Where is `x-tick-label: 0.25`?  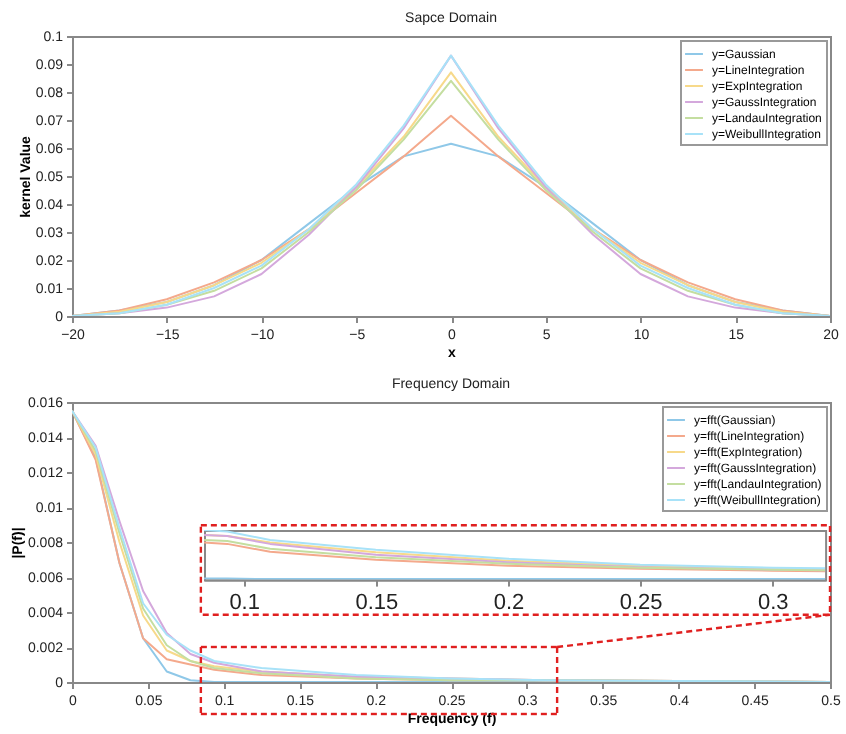
x-tick-label: 0.25 is located at coordinates (642, 601).